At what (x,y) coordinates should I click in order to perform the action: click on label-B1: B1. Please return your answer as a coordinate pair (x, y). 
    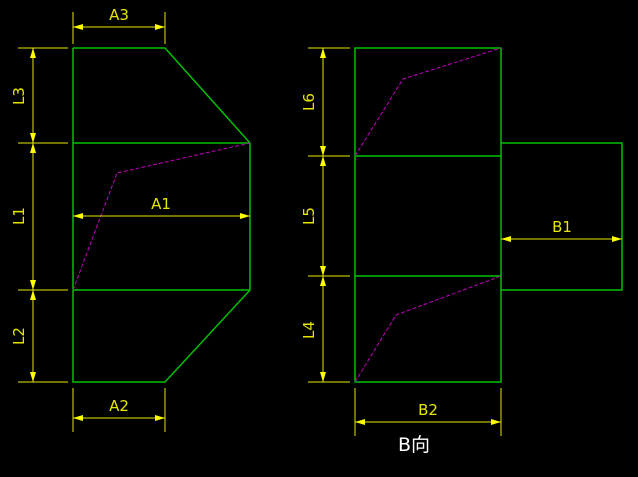
    Looking at the image, I should click on (562, 227).